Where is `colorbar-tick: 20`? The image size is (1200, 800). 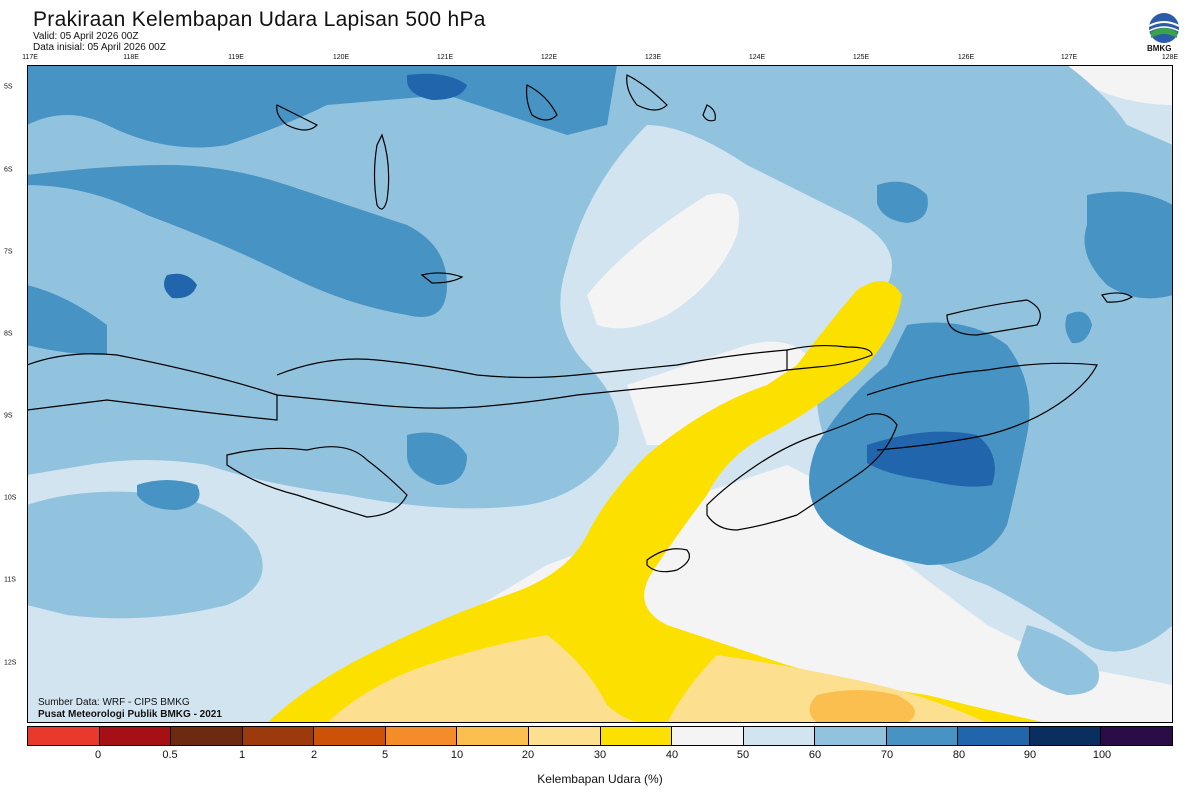 colorbar-tick: 20 is located at coordinates (528, 755).